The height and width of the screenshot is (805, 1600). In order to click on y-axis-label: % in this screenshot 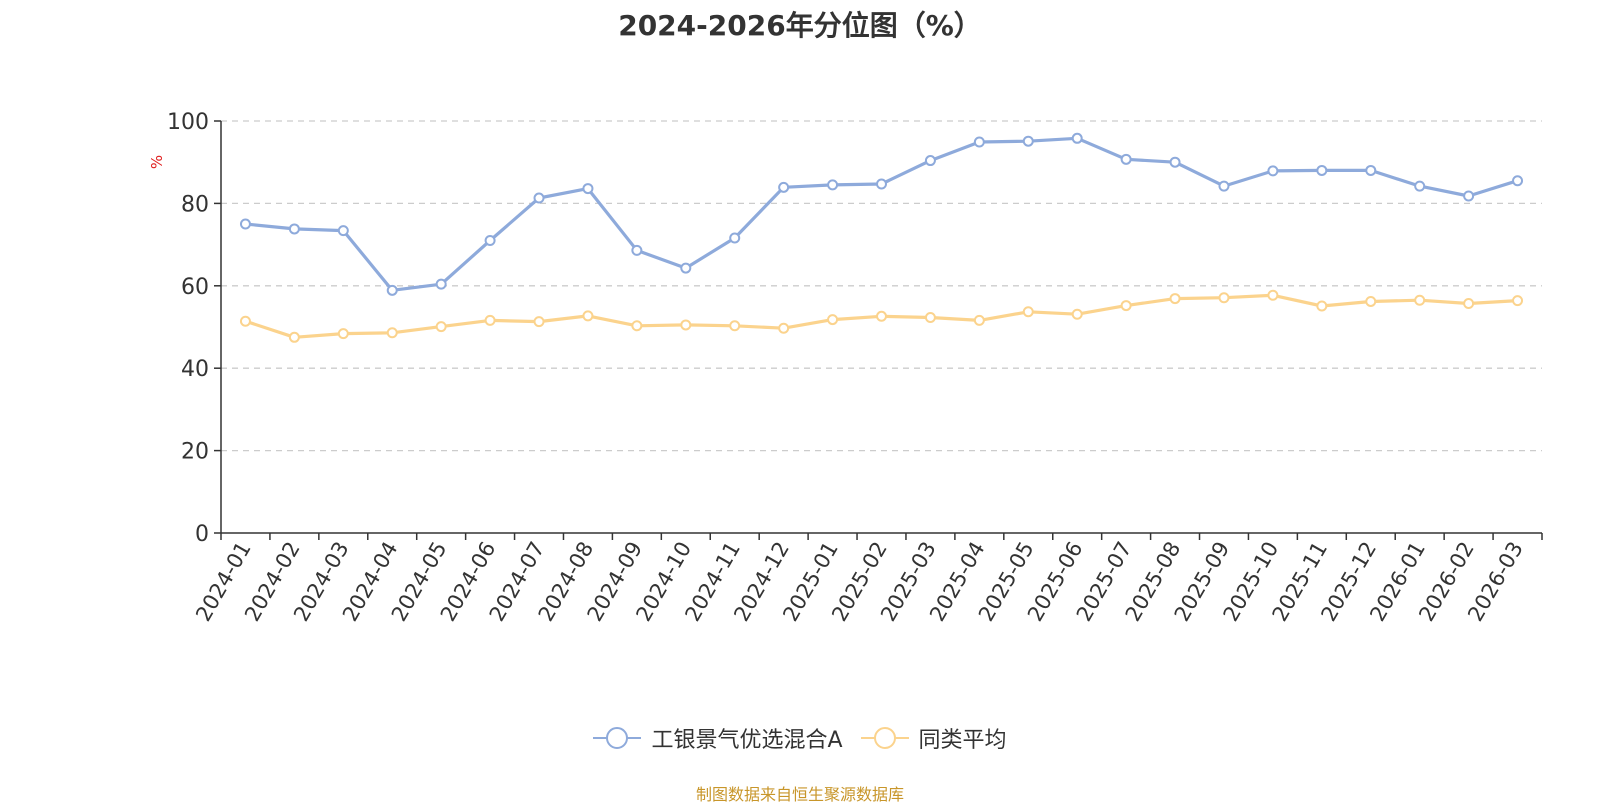, I will do `click(157, 162)`.